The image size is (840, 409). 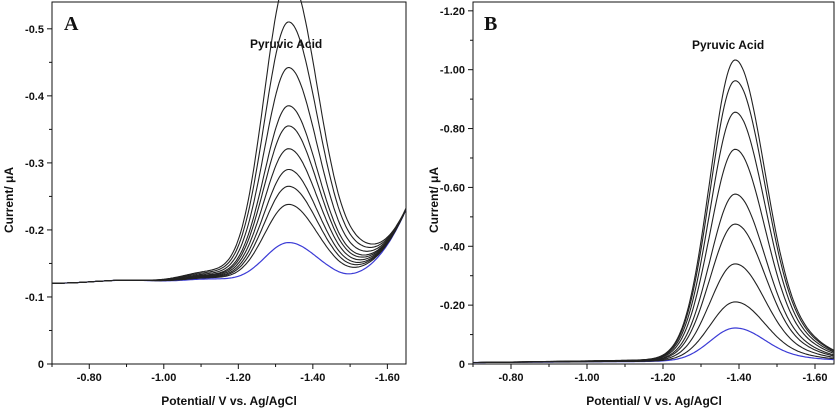 What do you see at coordinates (34, 164) in the screenshot?
I see `ytick-label: -0.3` at bounding box center [34, 164].